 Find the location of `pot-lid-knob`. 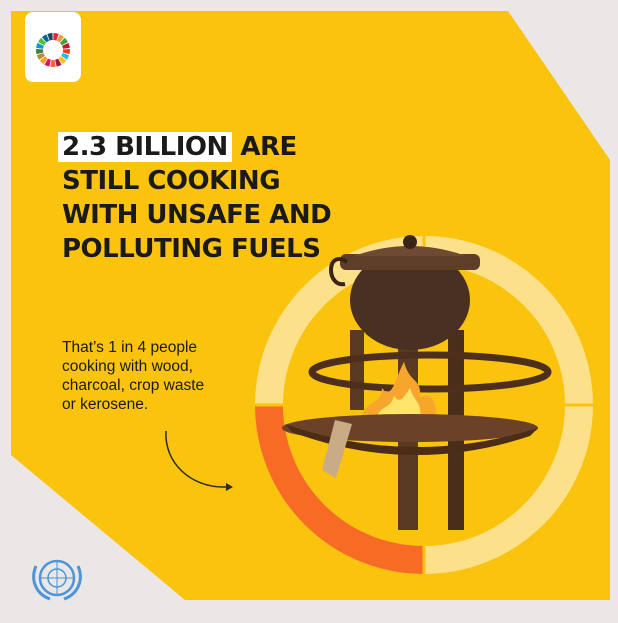

pot-lid-knob is located at coordinates (410, 242).